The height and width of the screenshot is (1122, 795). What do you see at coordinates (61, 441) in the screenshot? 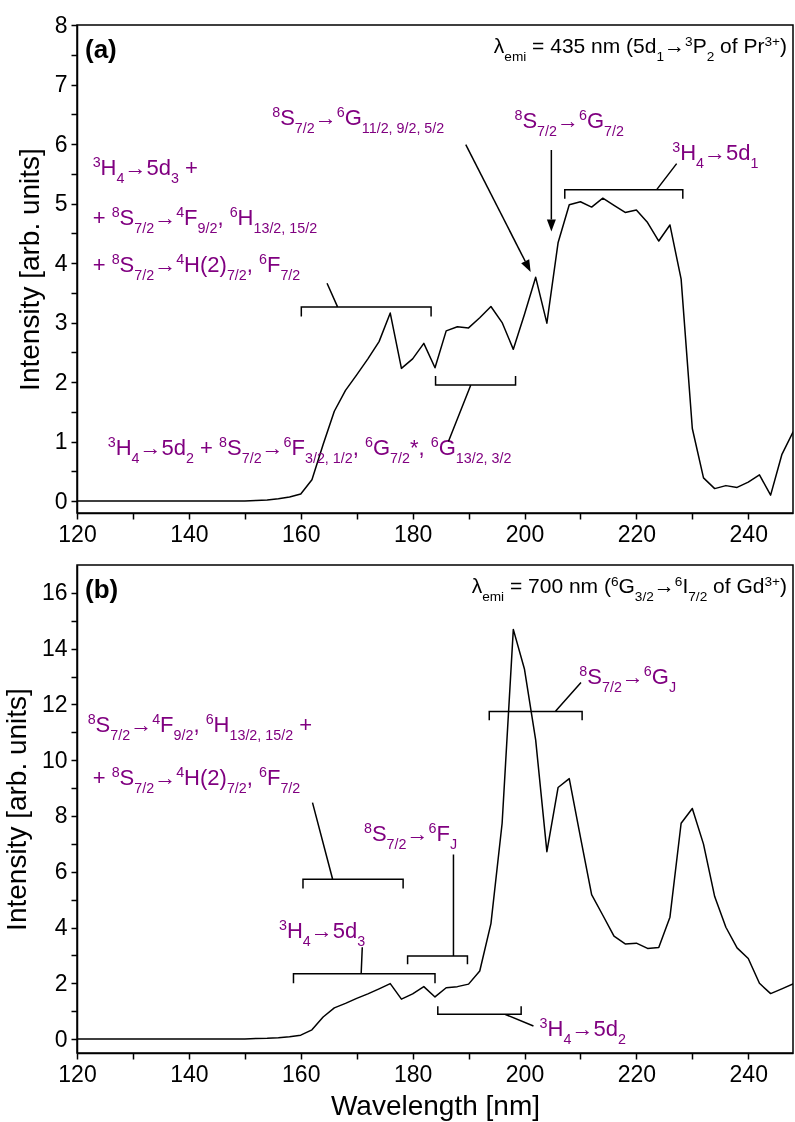
I see `y-tick-label: 1` at bounding box center [61, 441].